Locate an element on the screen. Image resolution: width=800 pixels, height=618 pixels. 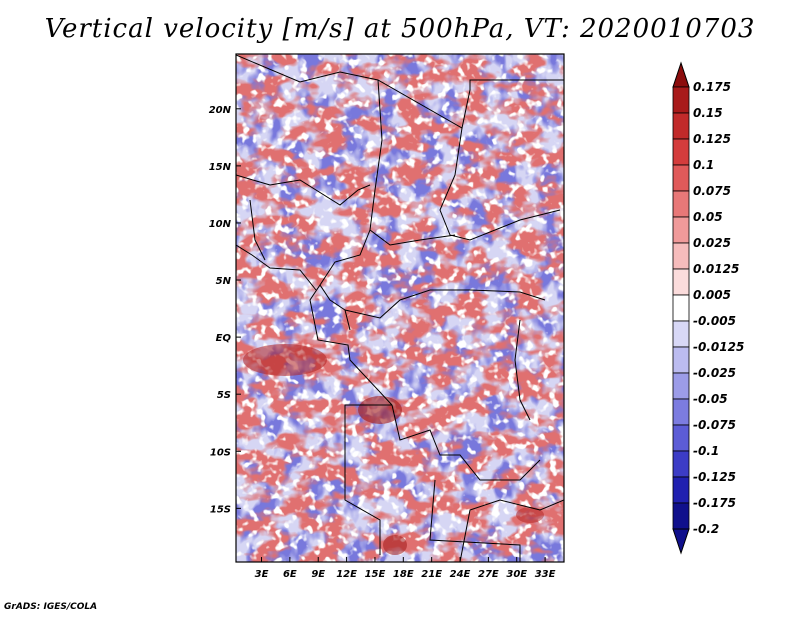
colorbar-arrow-top is located at coordinates (681, 74).